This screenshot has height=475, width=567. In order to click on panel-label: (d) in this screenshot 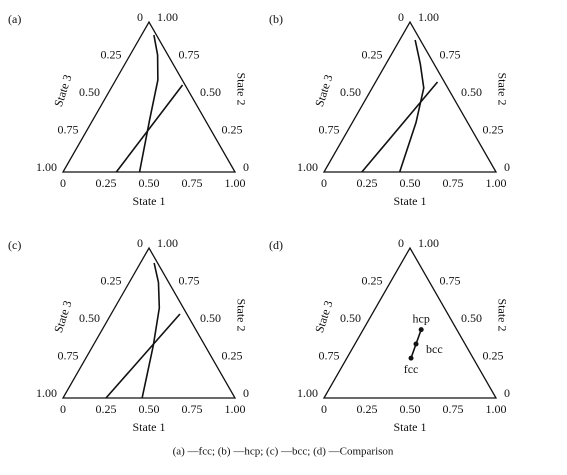, I will do `click(276, 245)`.